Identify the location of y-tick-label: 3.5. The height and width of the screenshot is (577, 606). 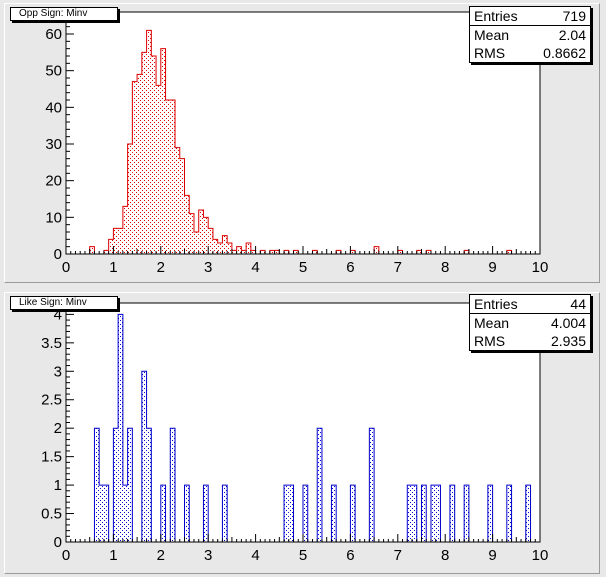
(51, 343).